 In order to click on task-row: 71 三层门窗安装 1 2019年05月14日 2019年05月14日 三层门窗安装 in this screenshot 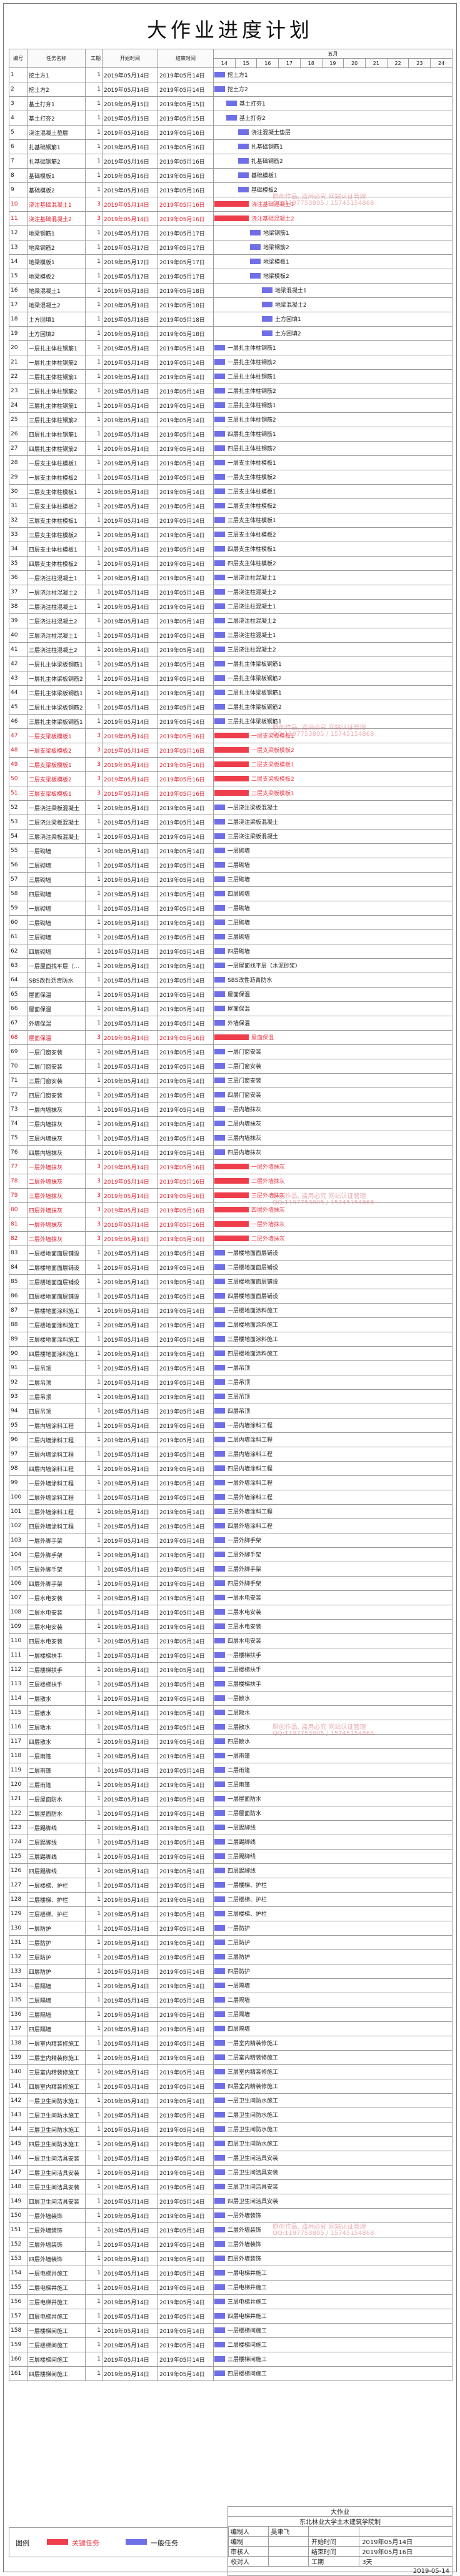, I will do `click(230, 1080)`.